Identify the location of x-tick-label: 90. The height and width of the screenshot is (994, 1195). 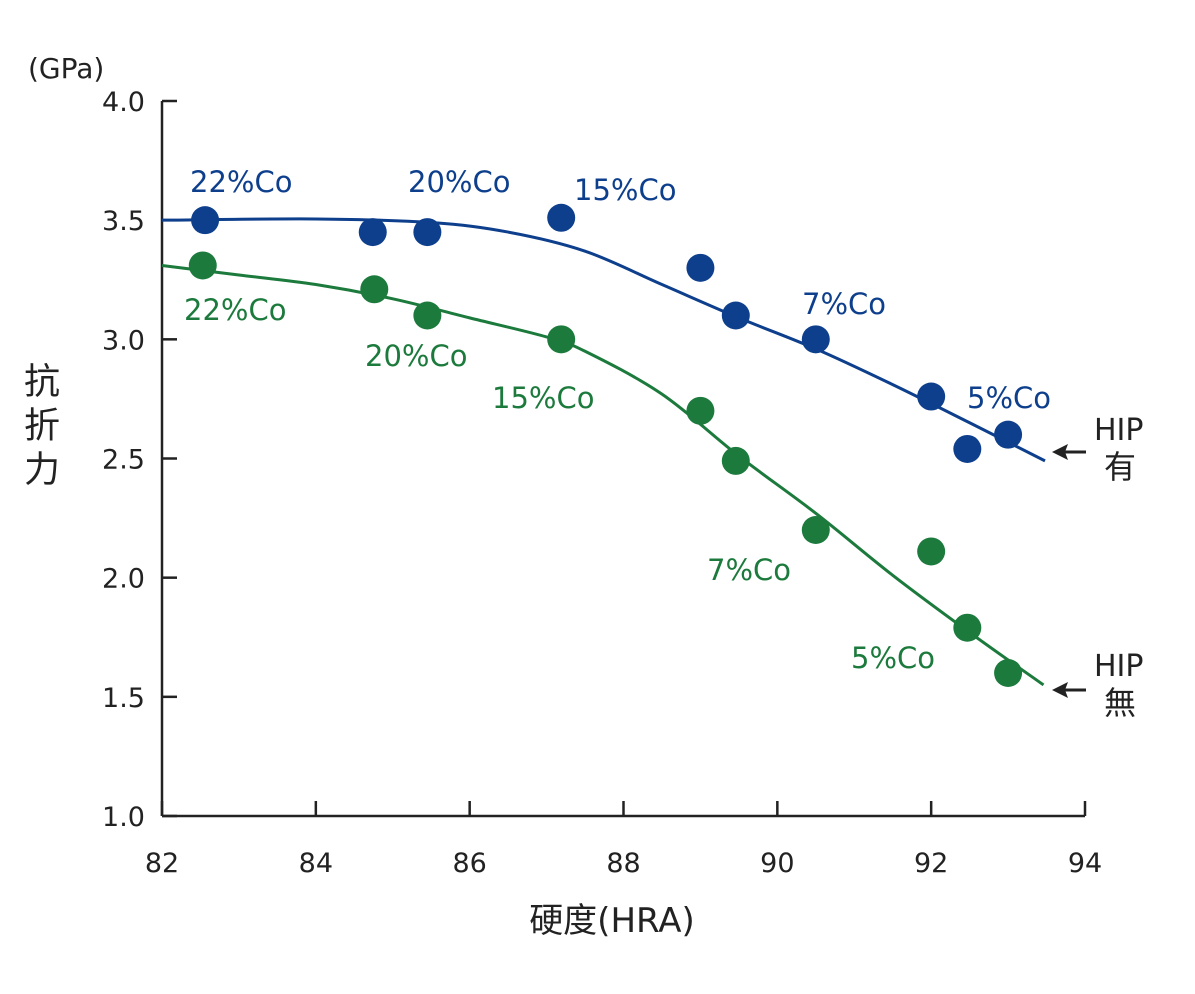
(777, 863).